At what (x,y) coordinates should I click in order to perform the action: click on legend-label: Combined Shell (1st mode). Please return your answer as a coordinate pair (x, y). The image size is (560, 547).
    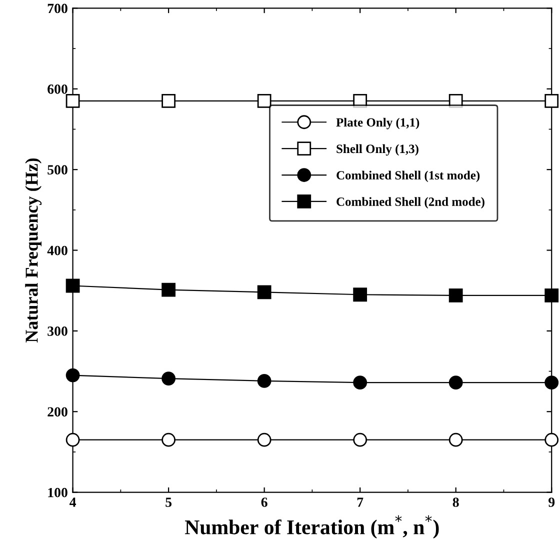
    Looking at the image, I should click on (408, 176).